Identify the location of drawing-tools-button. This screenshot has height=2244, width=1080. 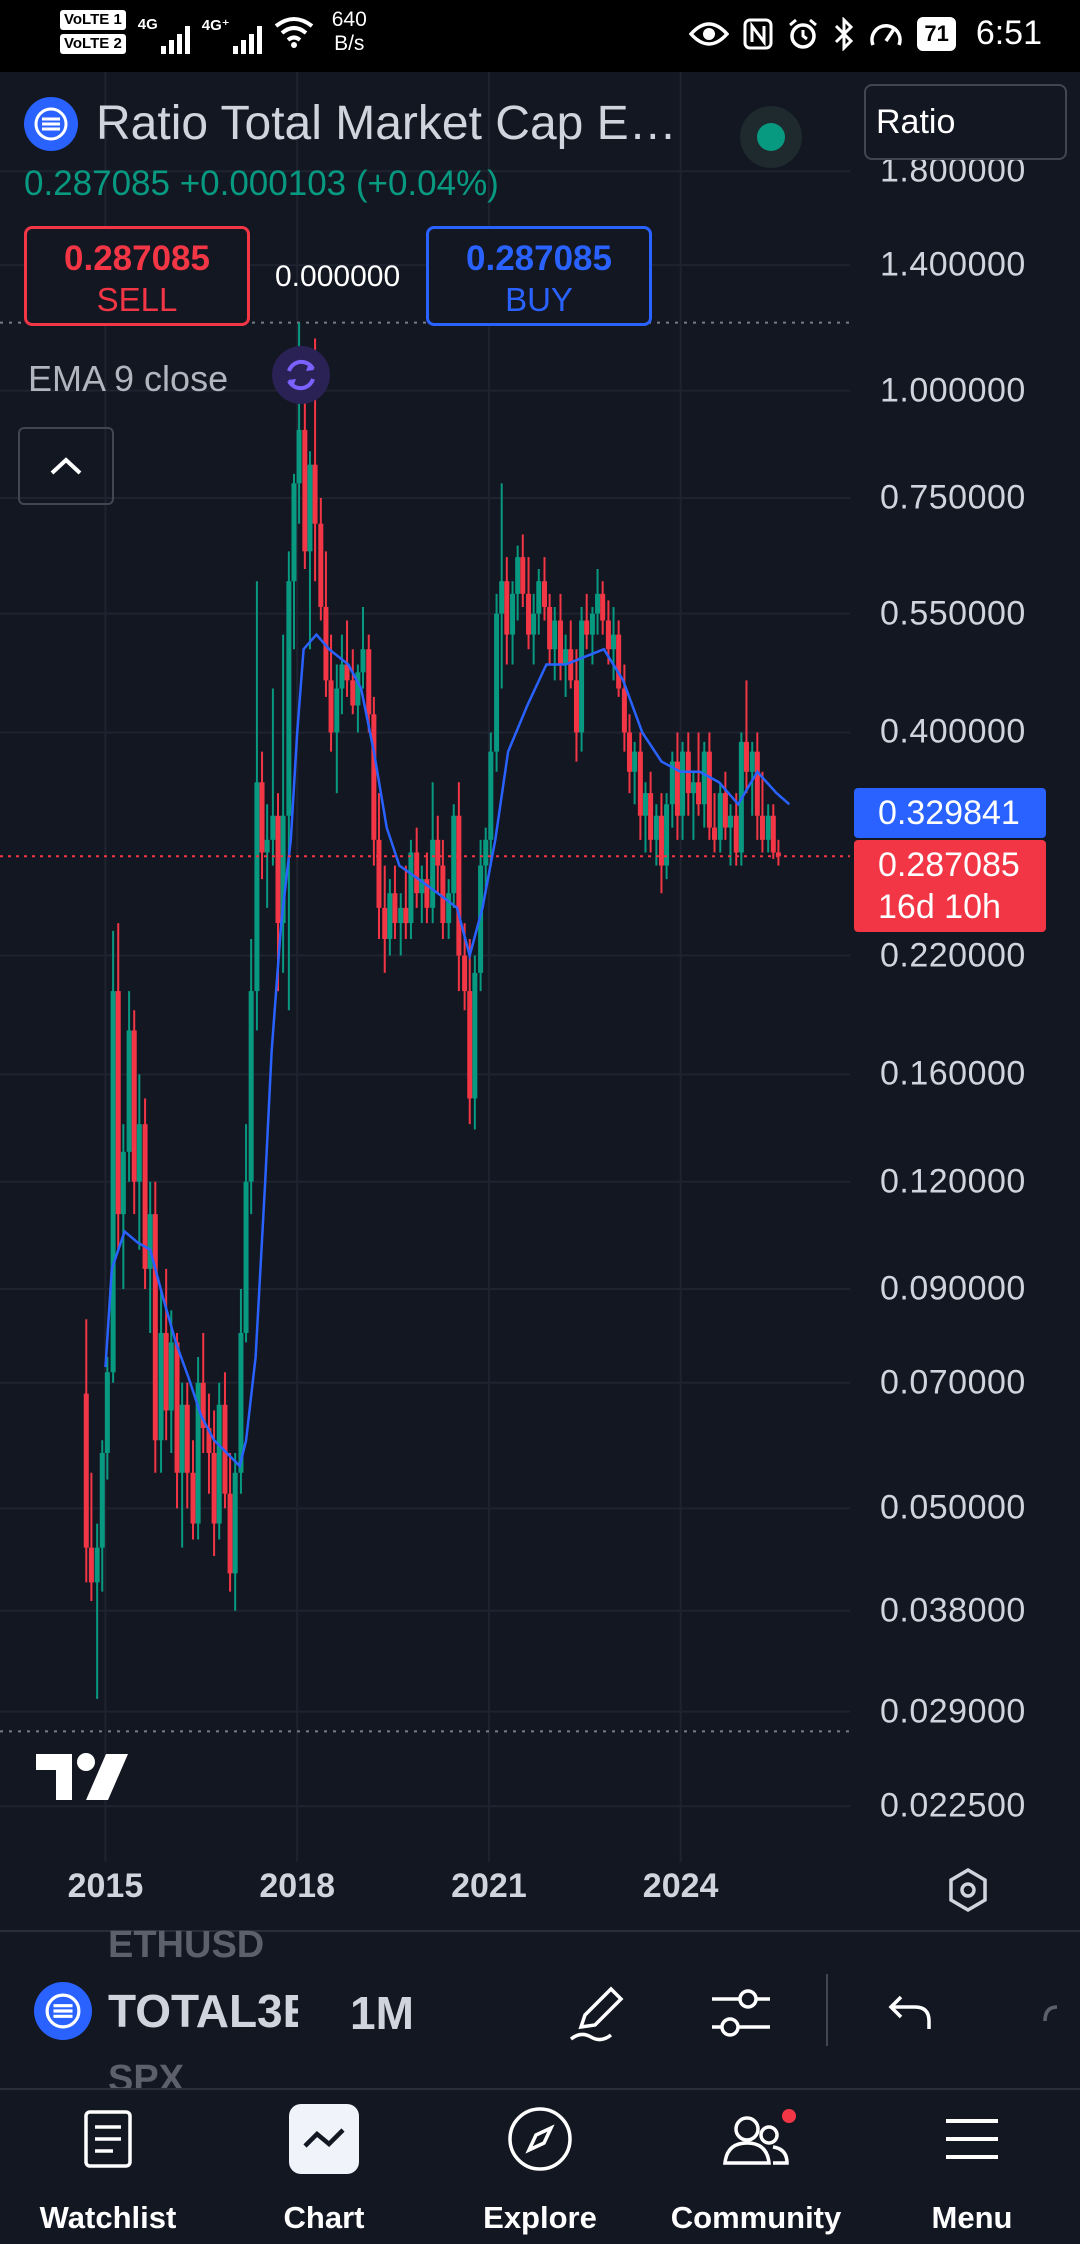
(597, 2013).